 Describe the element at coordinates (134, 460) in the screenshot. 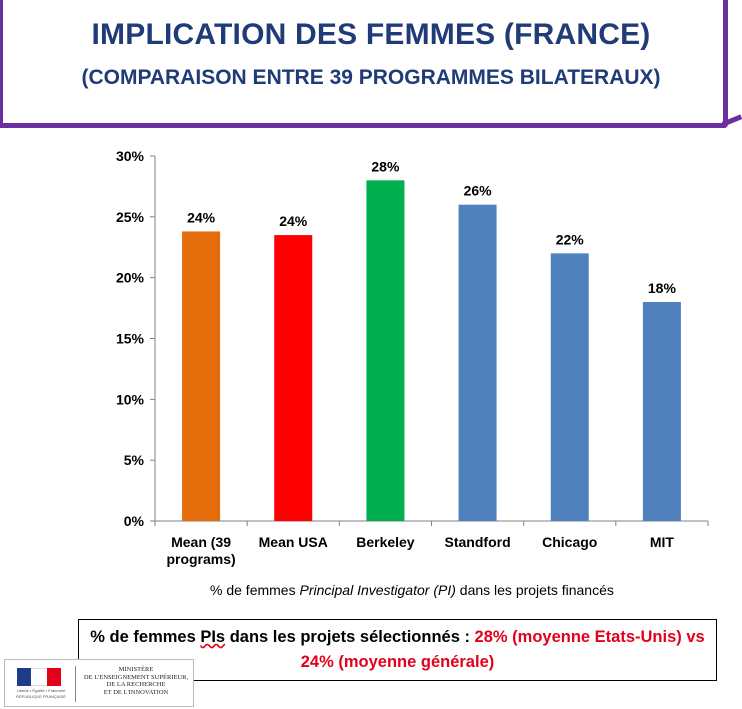

I see `y-tick-label: 5%` at that location.